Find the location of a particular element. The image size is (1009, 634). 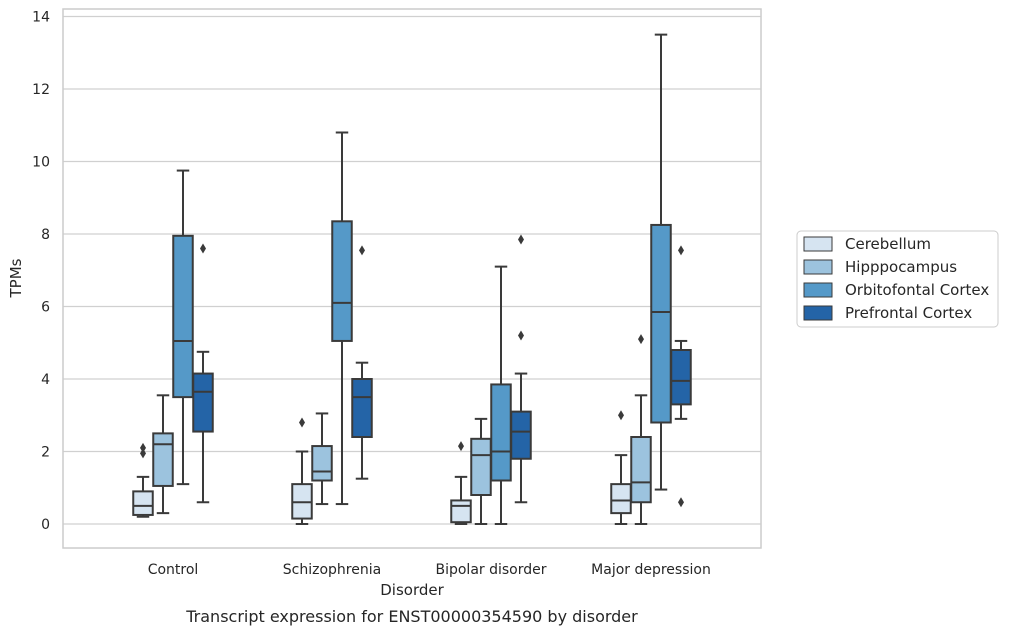

x-tick-label: Control is located at coordinates (173, 570).